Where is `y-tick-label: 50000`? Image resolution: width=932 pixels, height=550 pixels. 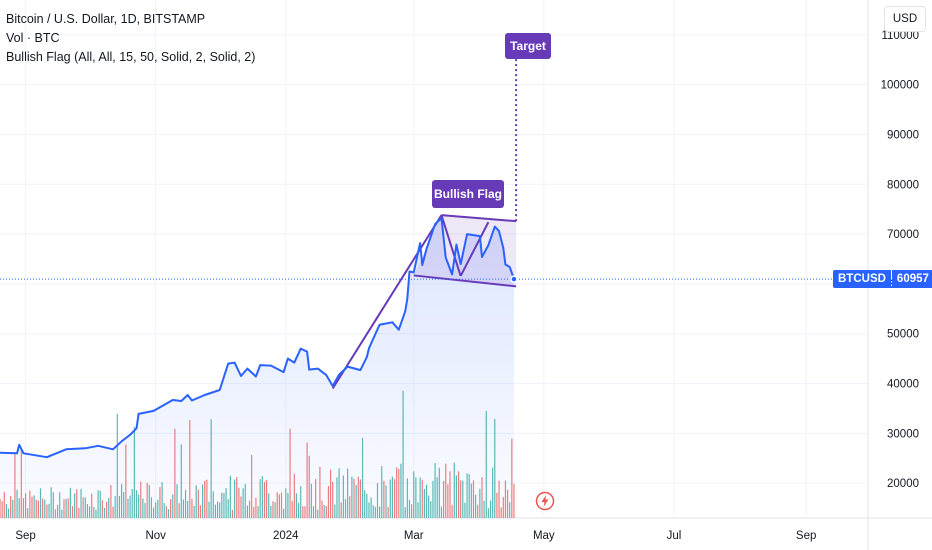
y-tick-label: 50000 is located at coordinates (903, 335).